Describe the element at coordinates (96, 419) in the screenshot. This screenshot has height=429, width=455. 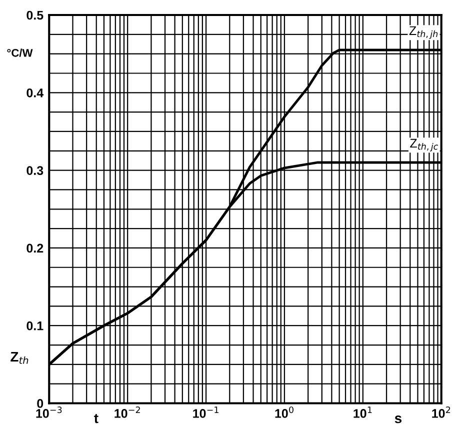
I see `x-axis-title: t` at that location.